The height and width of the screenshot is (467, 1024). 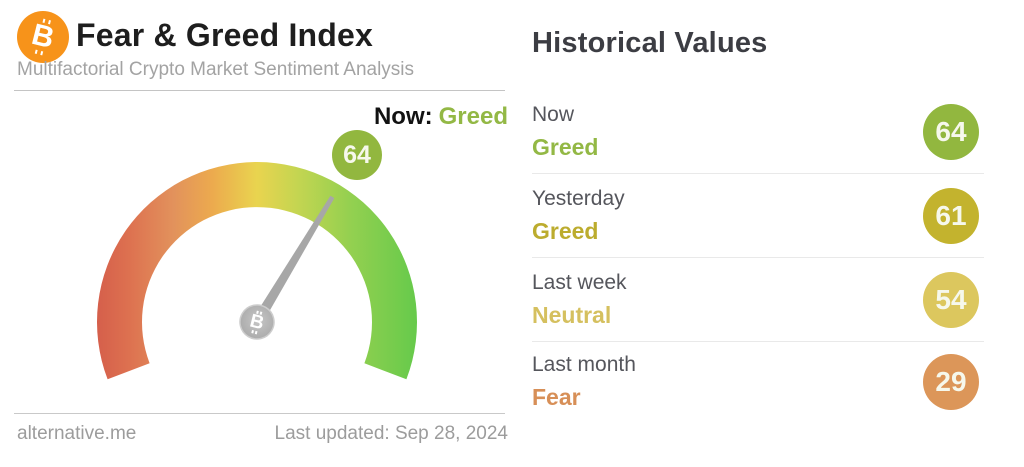 I want to click on now-label: Now:, so click(x=403, y=116).